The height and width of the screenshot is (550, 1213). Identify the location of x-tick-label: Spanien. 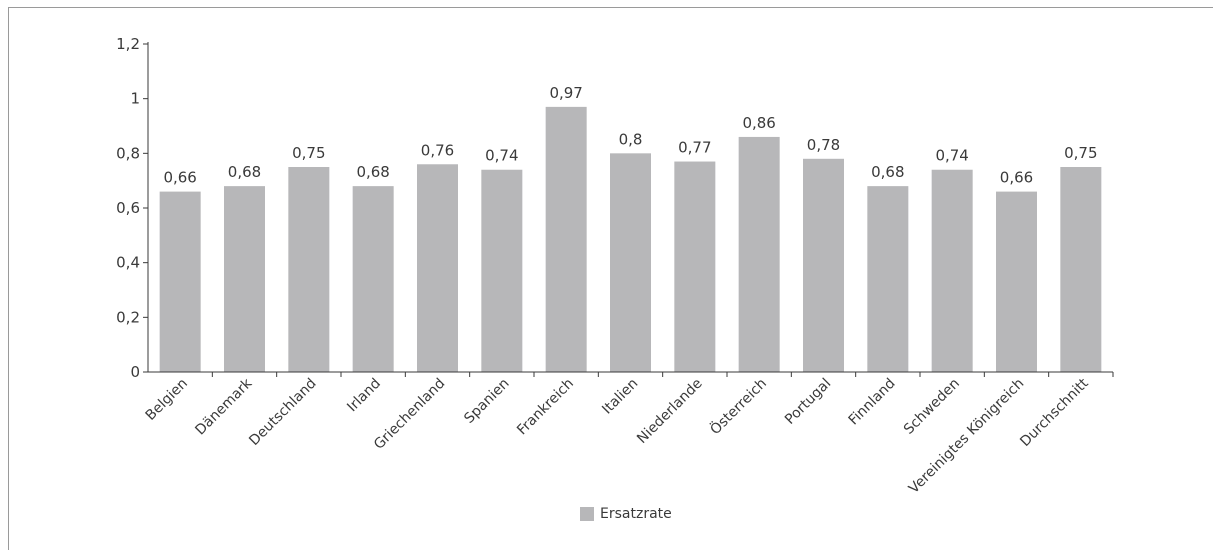
(486, 401).